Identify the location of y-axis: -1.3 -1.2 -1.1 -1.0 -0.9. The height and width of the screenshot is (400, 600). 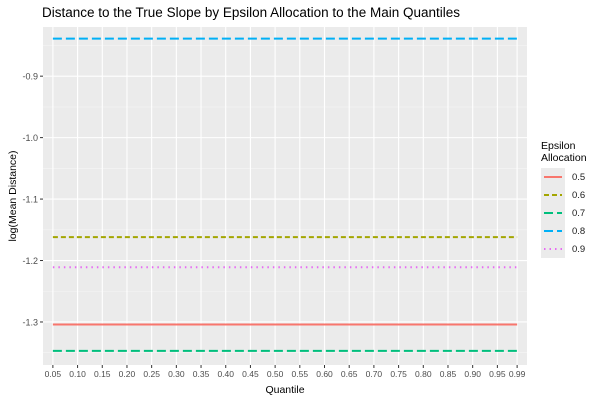
(32, 199).